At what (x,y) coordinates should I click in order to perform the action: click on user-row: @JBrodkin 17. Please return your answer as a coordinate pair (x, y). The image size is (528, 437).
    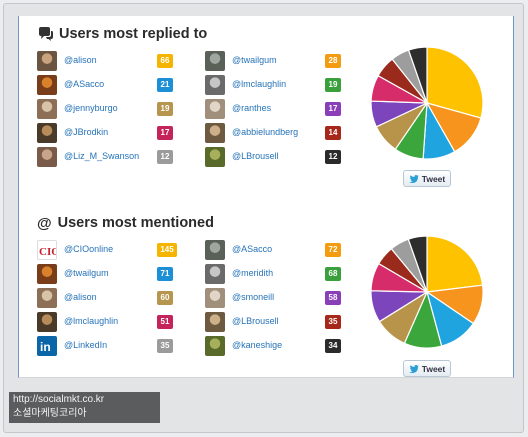
    Looking at the image, I should click on (117, 134).